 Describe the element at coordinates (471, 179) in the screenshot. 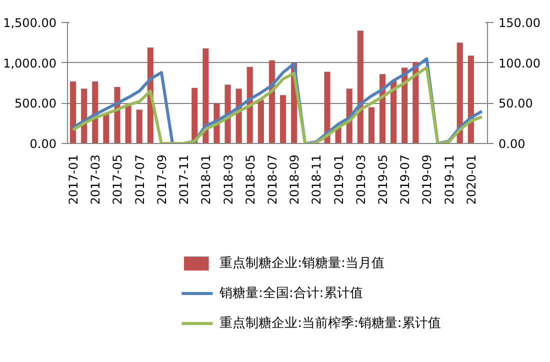

I see `x-tick-label: 2020-01` at that location.